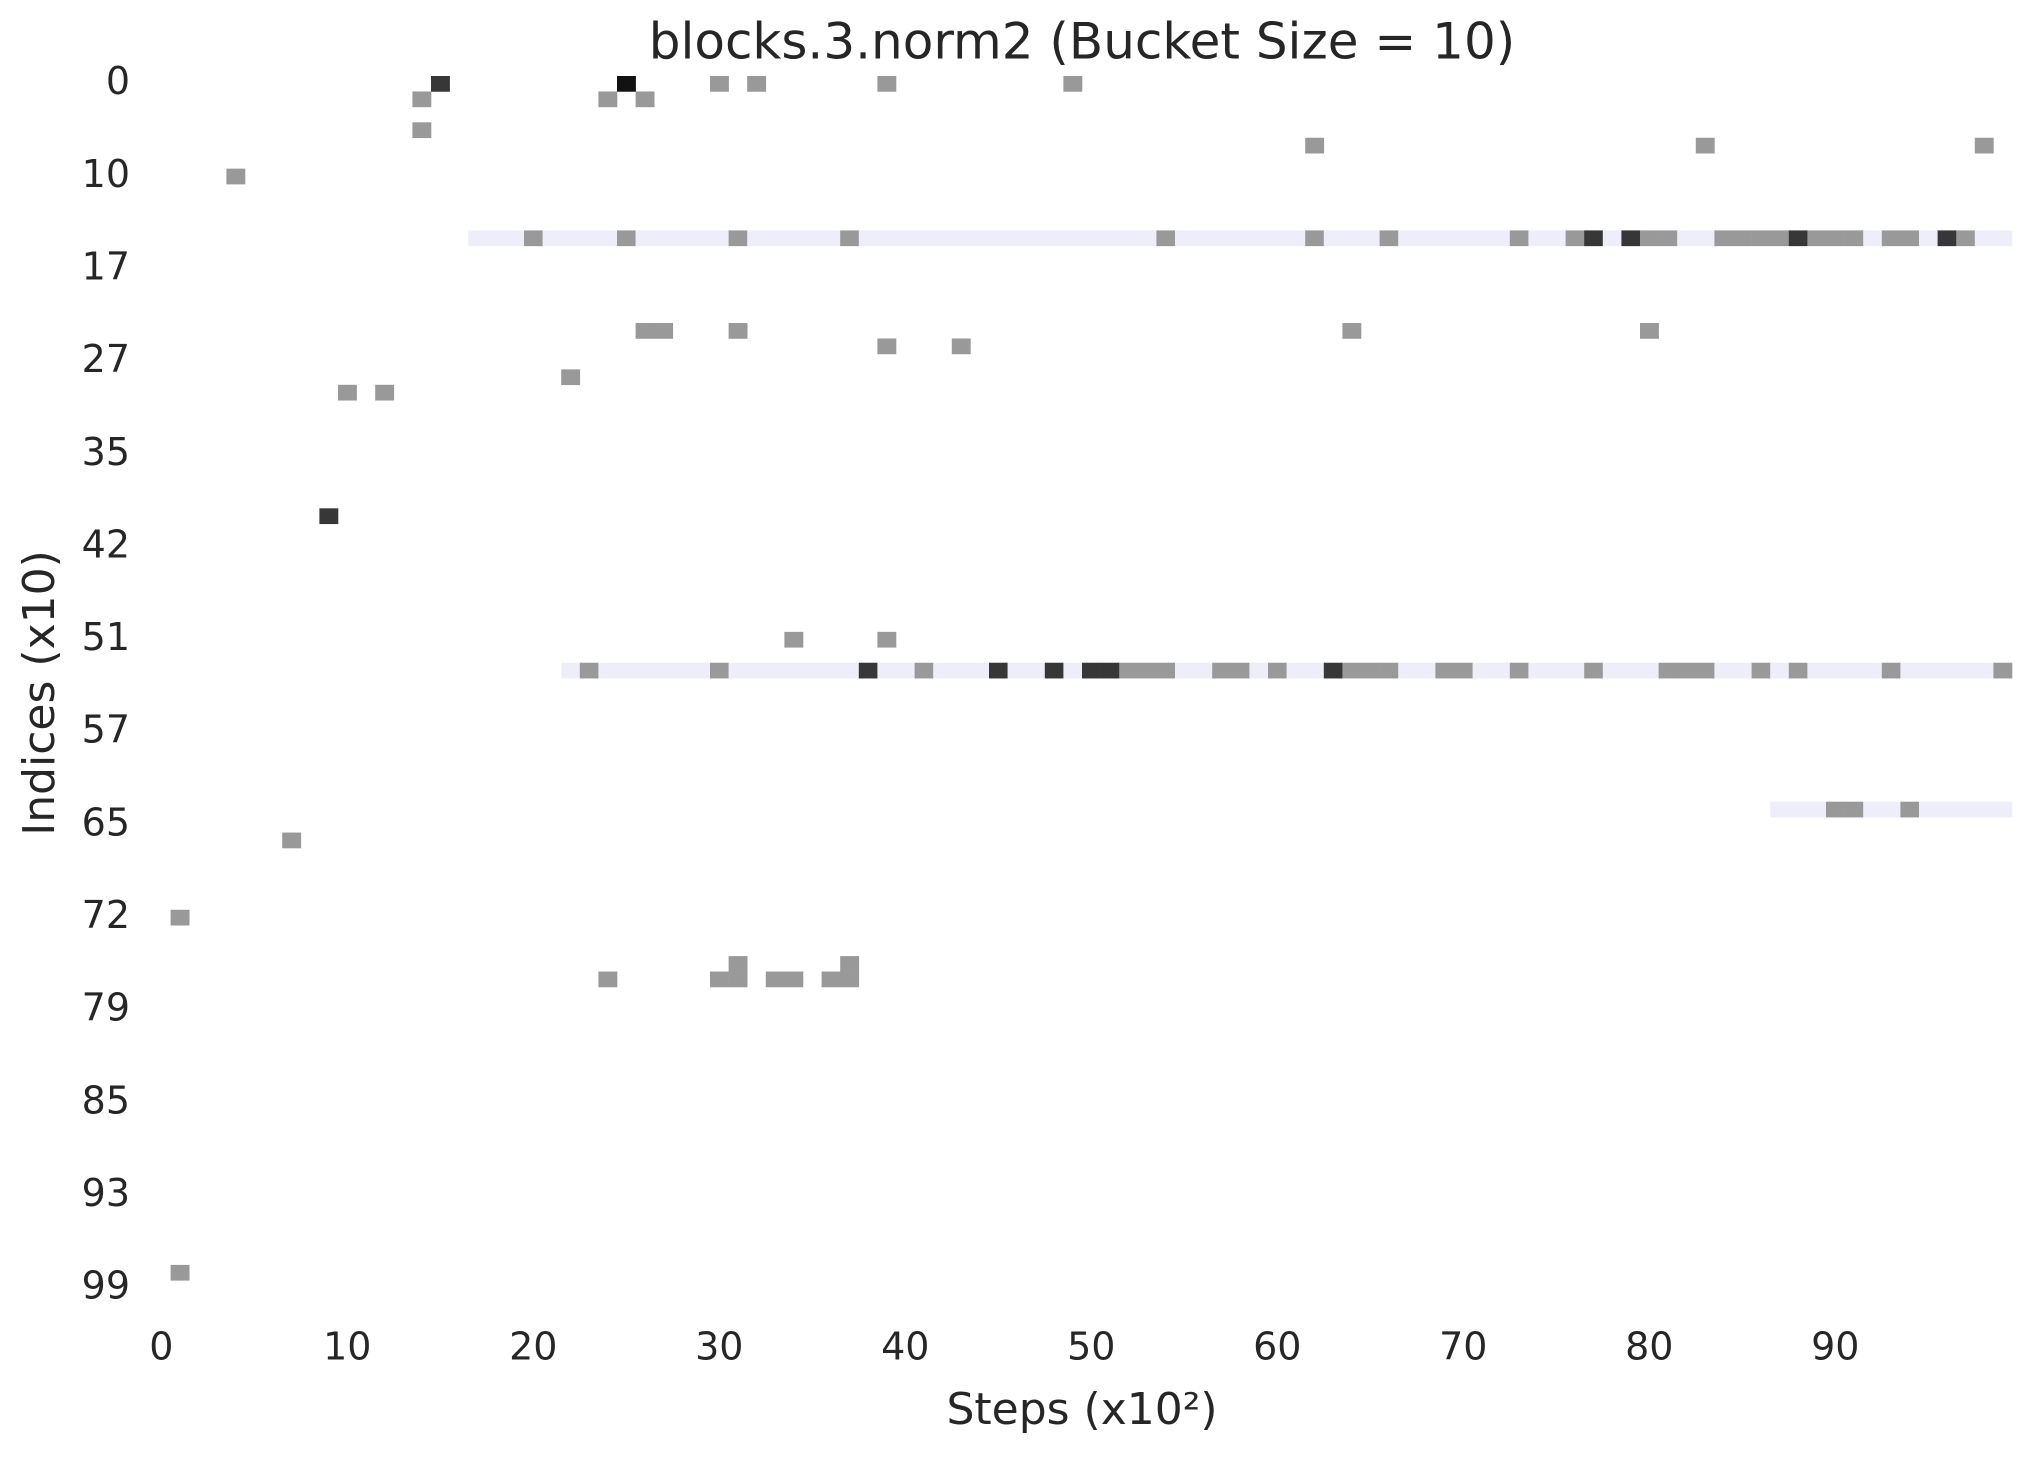 This screenshot has width=2031, height=1462. Describe the element at coordinates (1091, 1347) in the screenshot. I see `x-tick-label: 50` at that location.